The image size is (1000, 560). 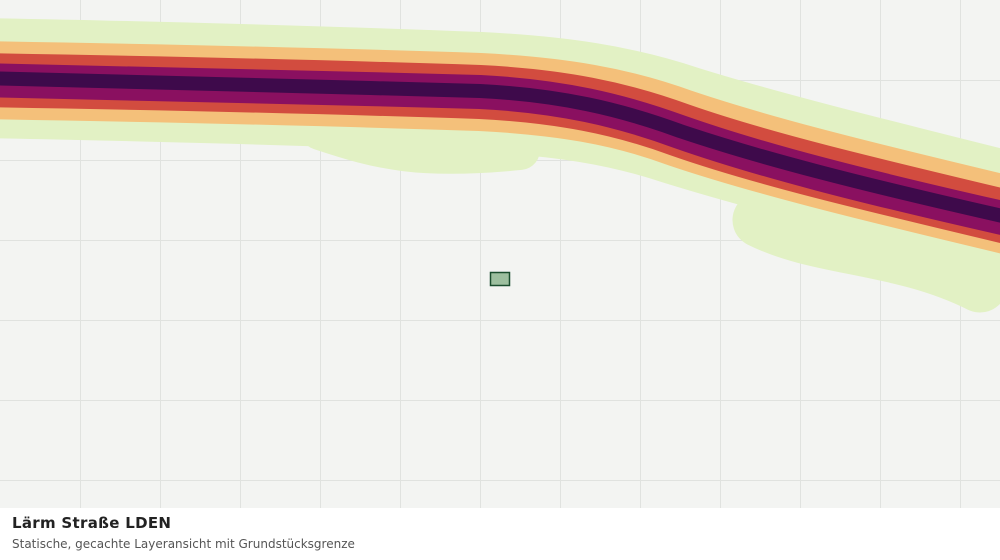 I want to click on parcel-boundary, so click(x=500, y=279).